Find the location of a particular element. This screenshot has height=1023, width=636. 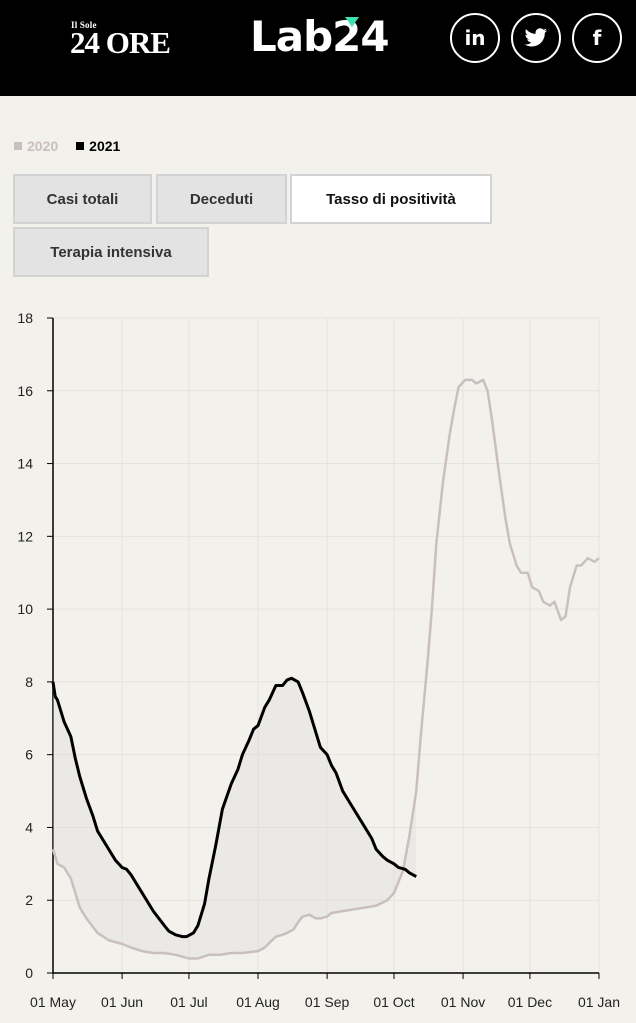

logo-big-text: 24 ORE is located at coordinates (120, 42).